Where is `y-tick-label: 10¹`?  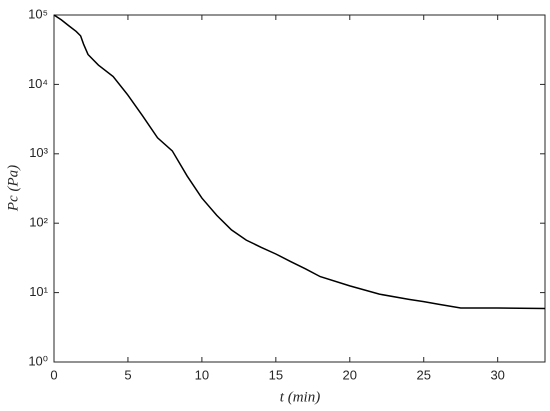 y-tick-label: 10¹ is located at coordinates (38, 291).